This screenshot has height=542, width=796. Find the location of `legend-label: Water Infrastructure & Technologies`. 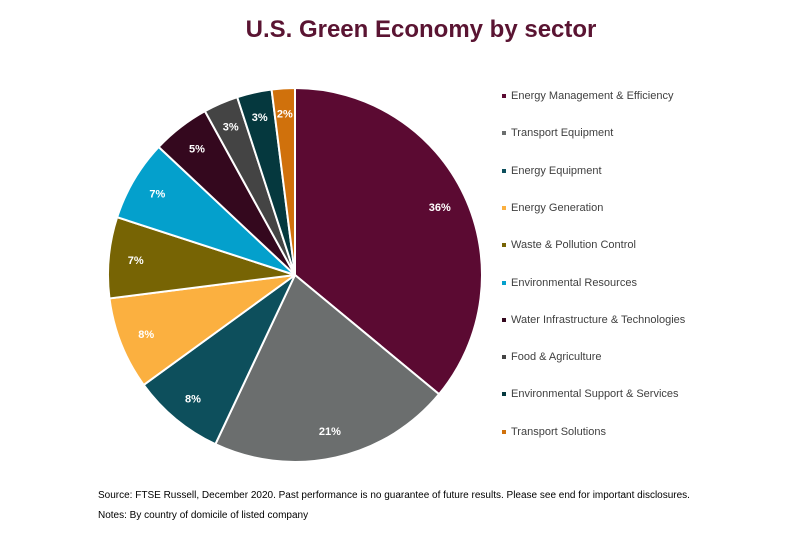

legend-label: Water Infrastructure & Technologies is located at coordinates (598, 319).